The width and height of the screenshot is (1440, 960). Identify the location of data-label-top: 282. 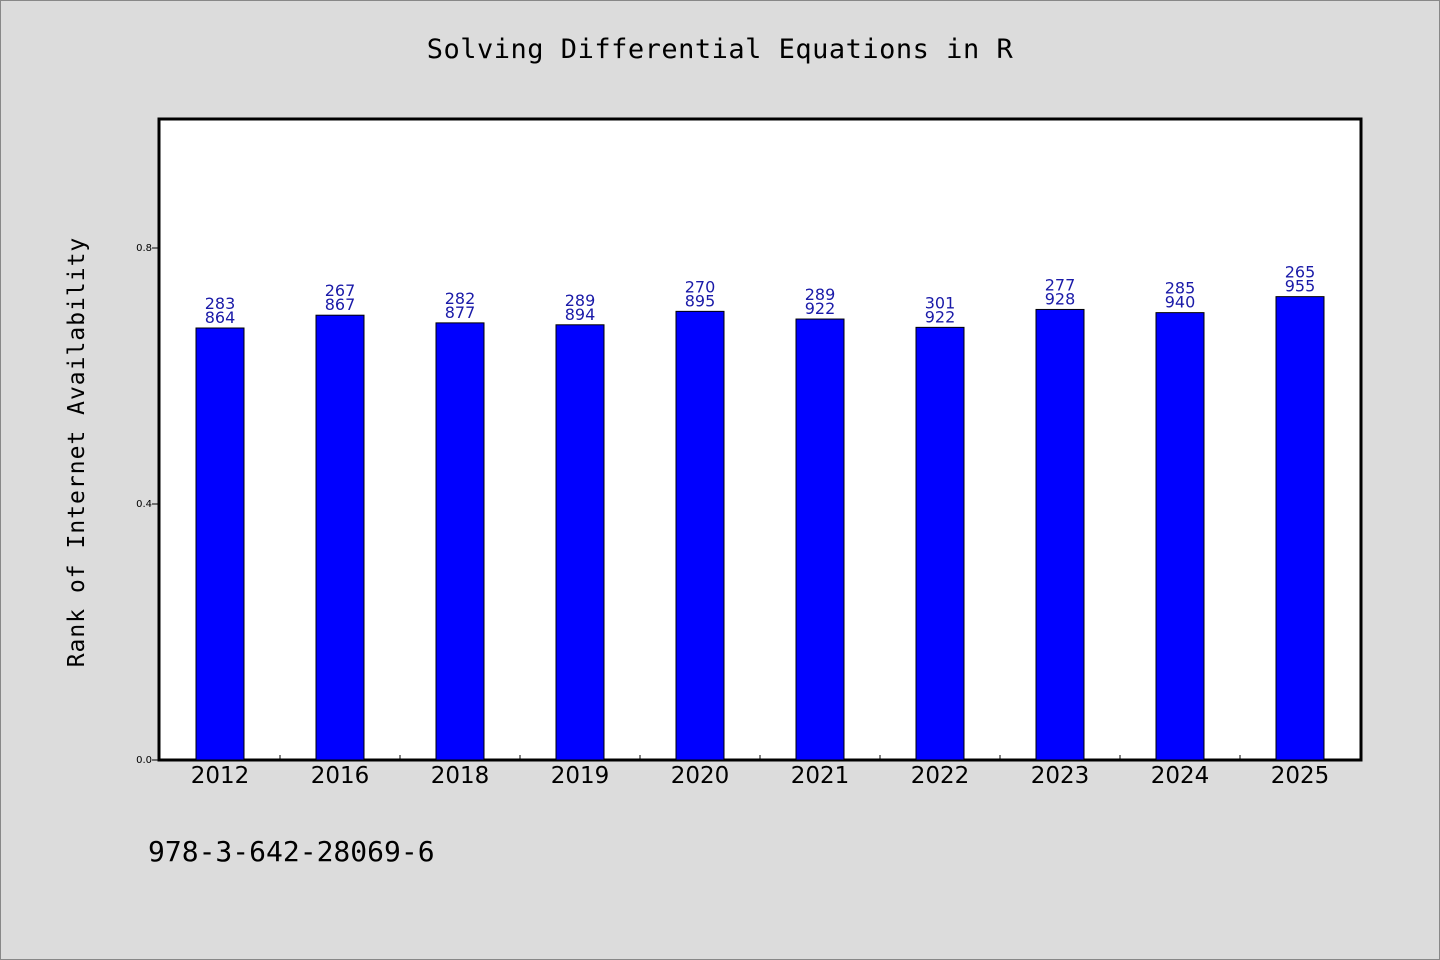
(460, 298).